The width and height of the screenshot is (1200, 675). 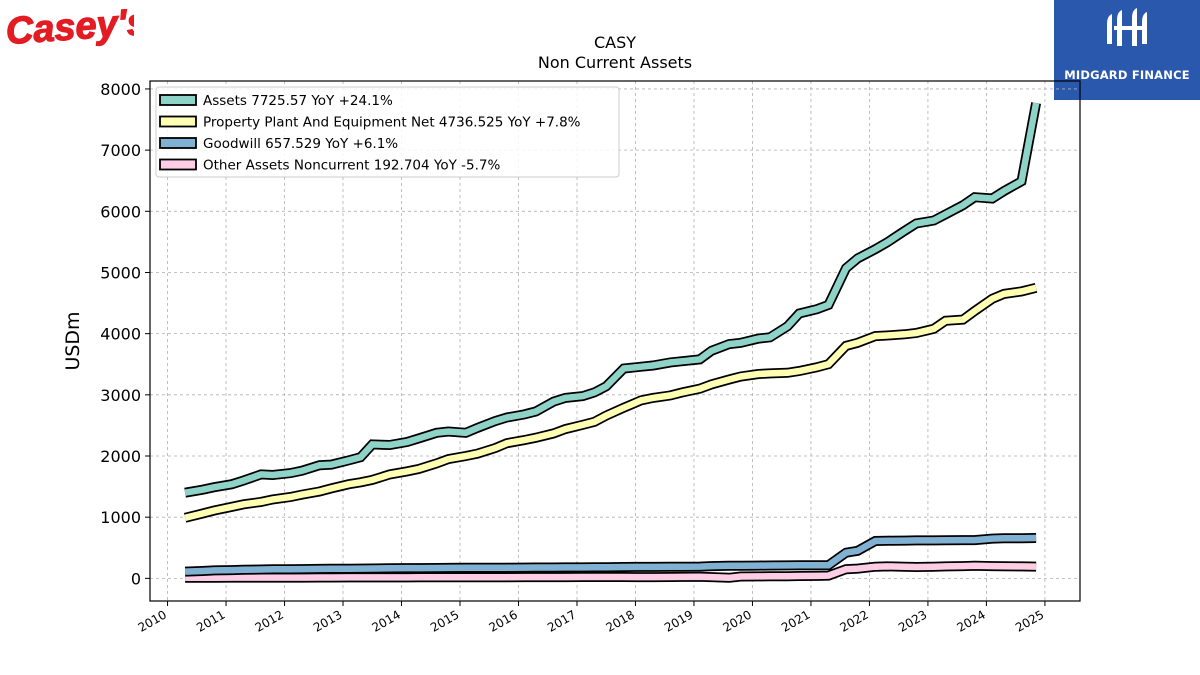 I want to click on legend-label: Assets 7725.57 YoY +24.1%, so click(x=298, y=101).